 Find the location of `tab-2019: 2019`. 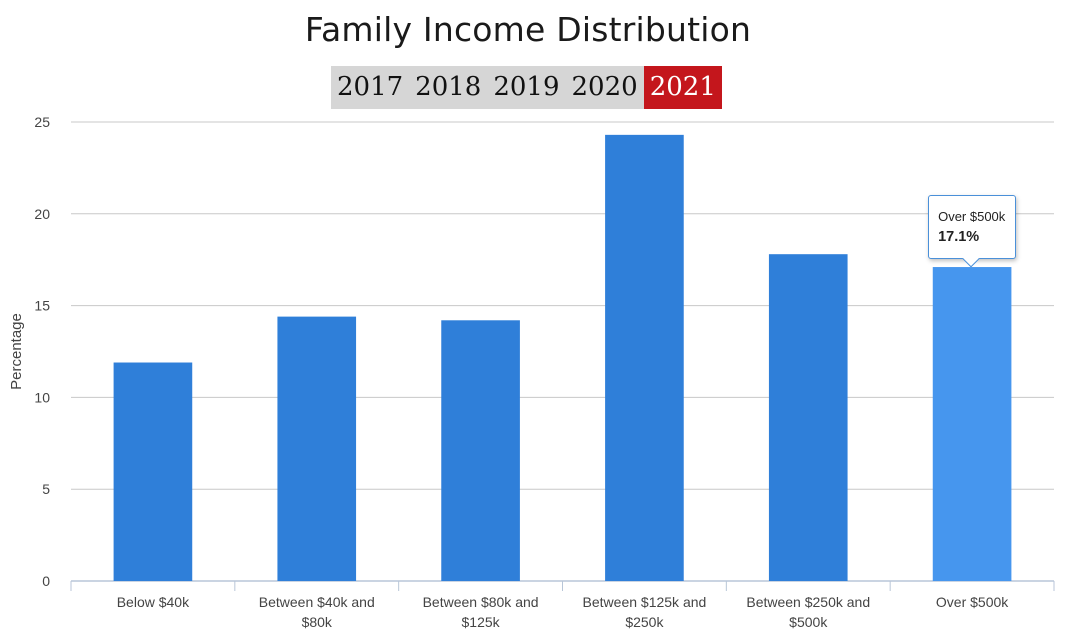

tab-2019: 2019 is located at coordinates (526, 87).